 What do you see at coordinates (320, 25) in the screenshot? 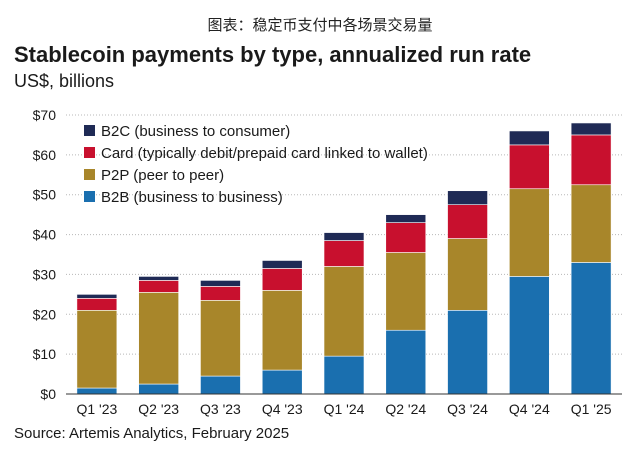
I see `figure-caption: 图表：稳定币支付中各场景交易量` at bounding box center [320, 25].